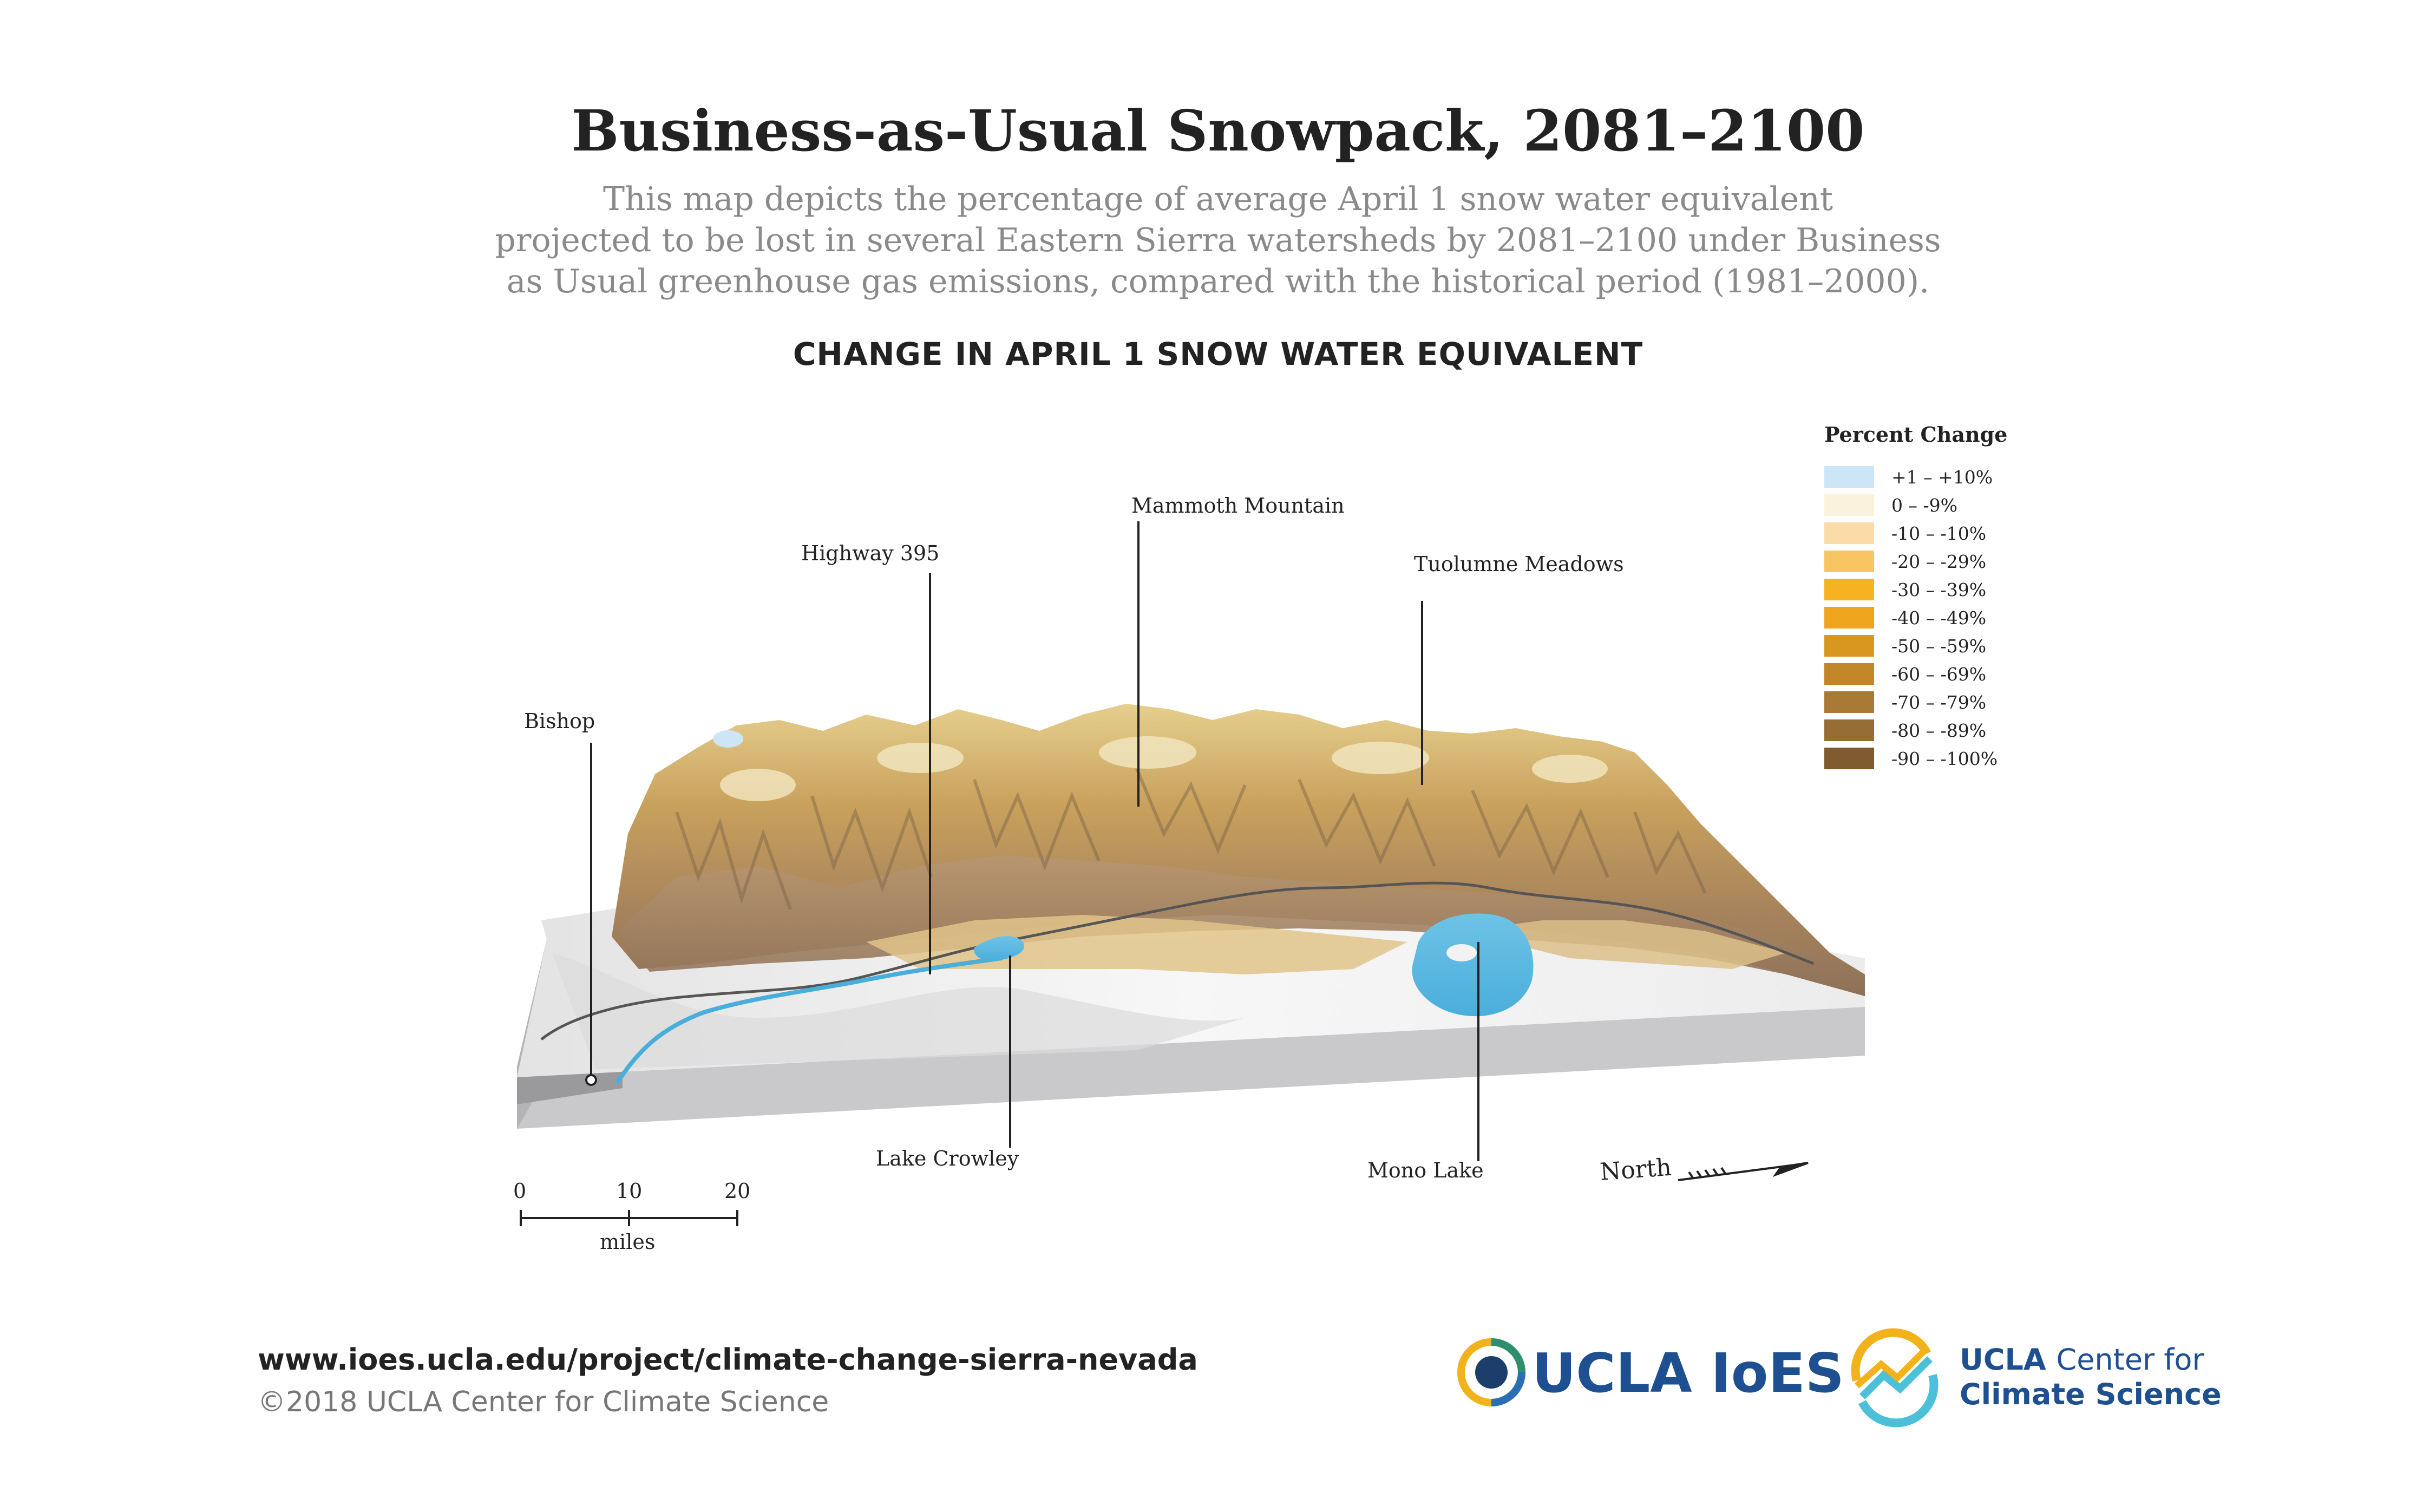  What do you see at coordinates (737, 1191) in the screenshot?
I see `scale-tick-20: 20` at bounding box center [737, 1191].